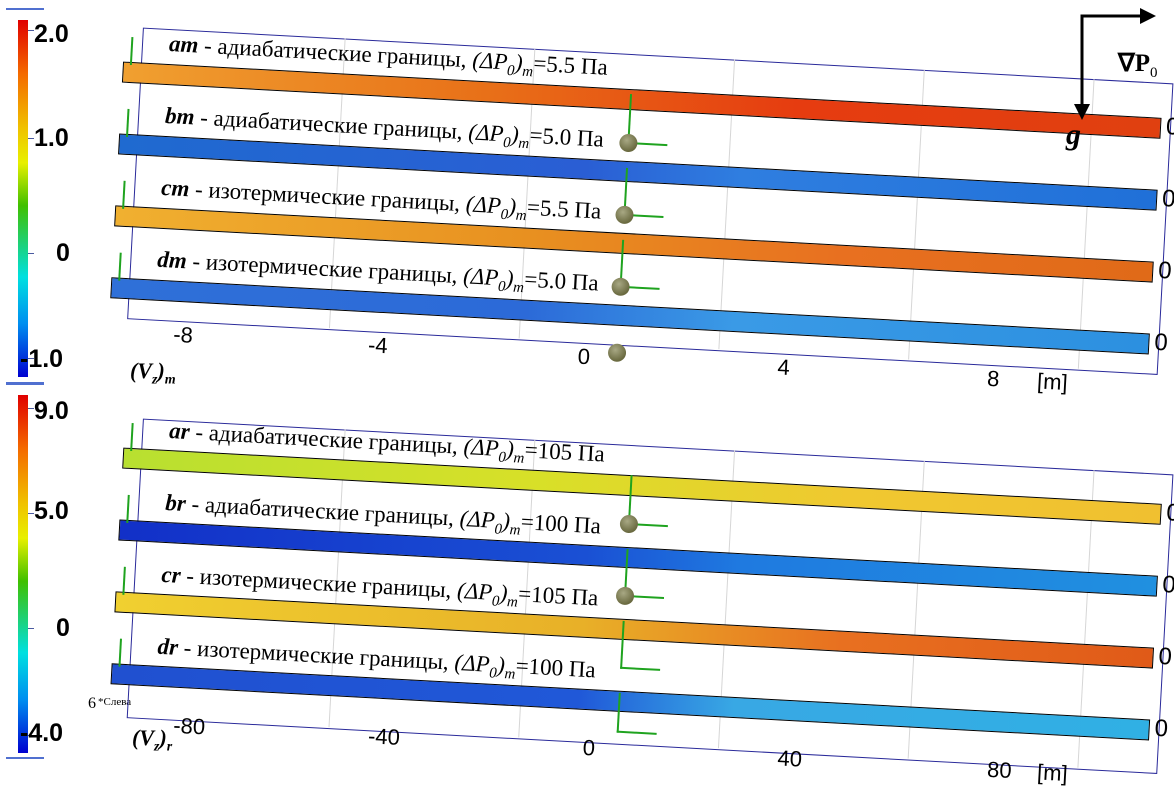  What do you see at coordinates (152, 740) in the screenshot?
I see `symbol-vz-r: (Vz)r` at bounding box center [152, 740].